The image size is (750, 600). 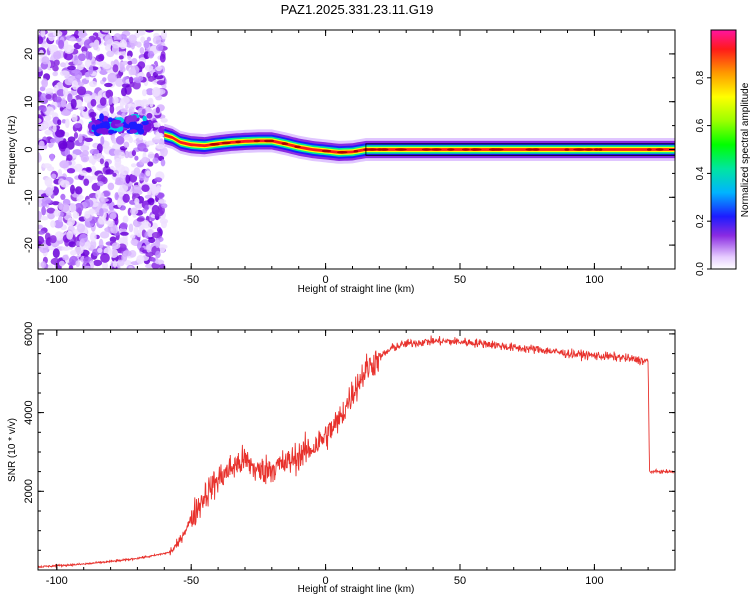 What do you see at coordinates (745, 149) in the screenshot?
I see `colorbar-label: Normalized spectral amplitude` at bounding box center [745, 149].